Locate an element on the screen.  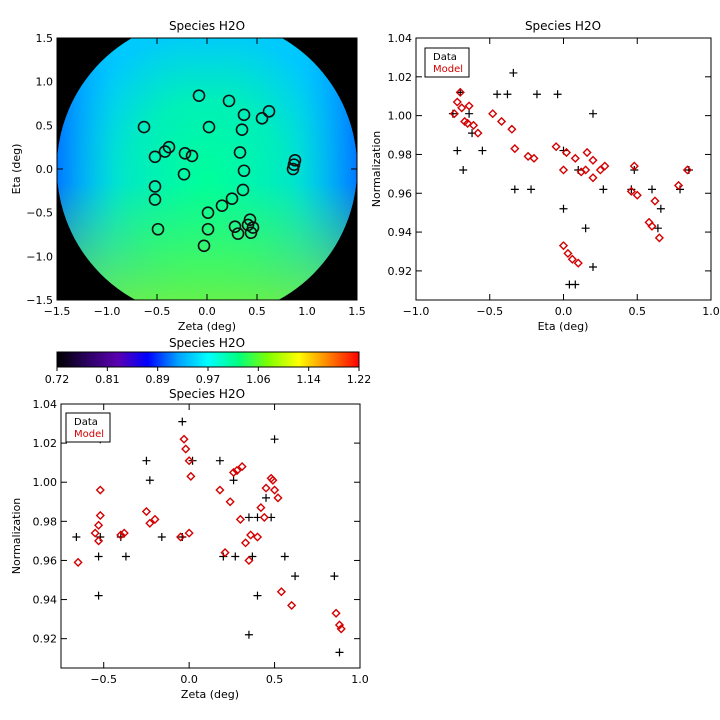
map-ytick-label: 1.0 is located at coordinates (45, 82).